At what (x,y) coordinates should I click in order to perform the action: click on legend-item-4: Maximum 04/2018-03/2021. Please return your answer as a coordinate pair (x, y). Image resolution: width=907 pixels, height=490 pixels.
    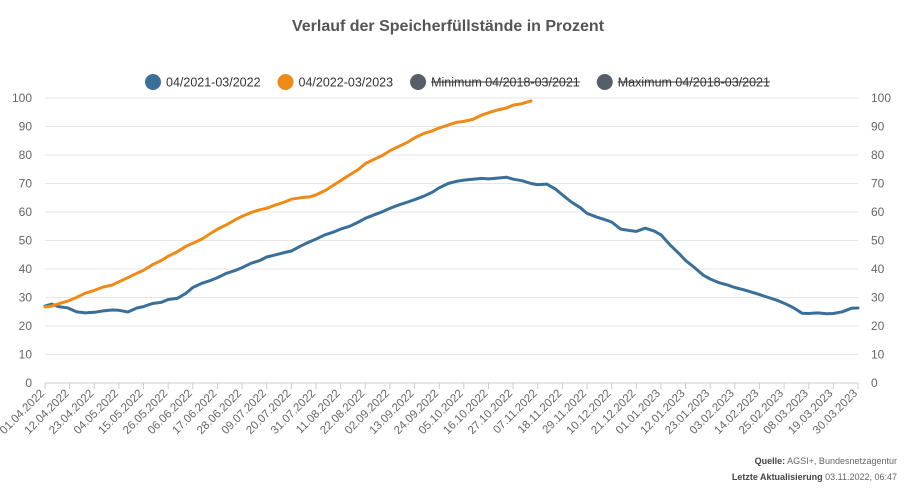
    Looking at the image, I should click on (683, 82).